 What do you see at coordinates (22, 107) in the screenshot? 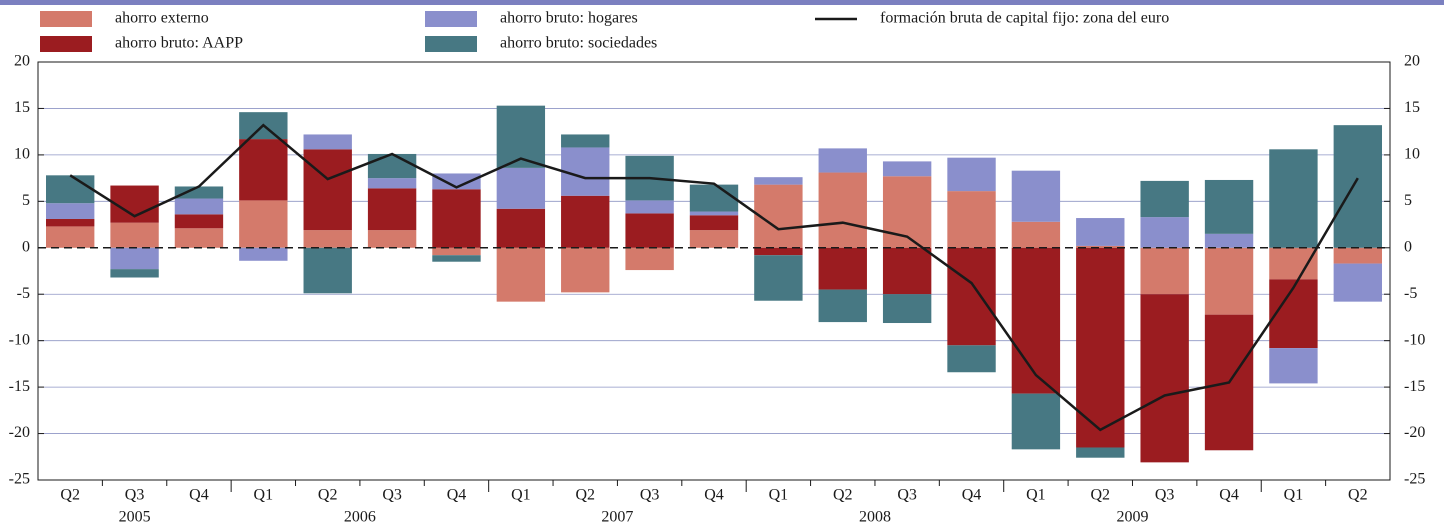
I see `y-tick-label: 15` at bounding box center [22, 107].